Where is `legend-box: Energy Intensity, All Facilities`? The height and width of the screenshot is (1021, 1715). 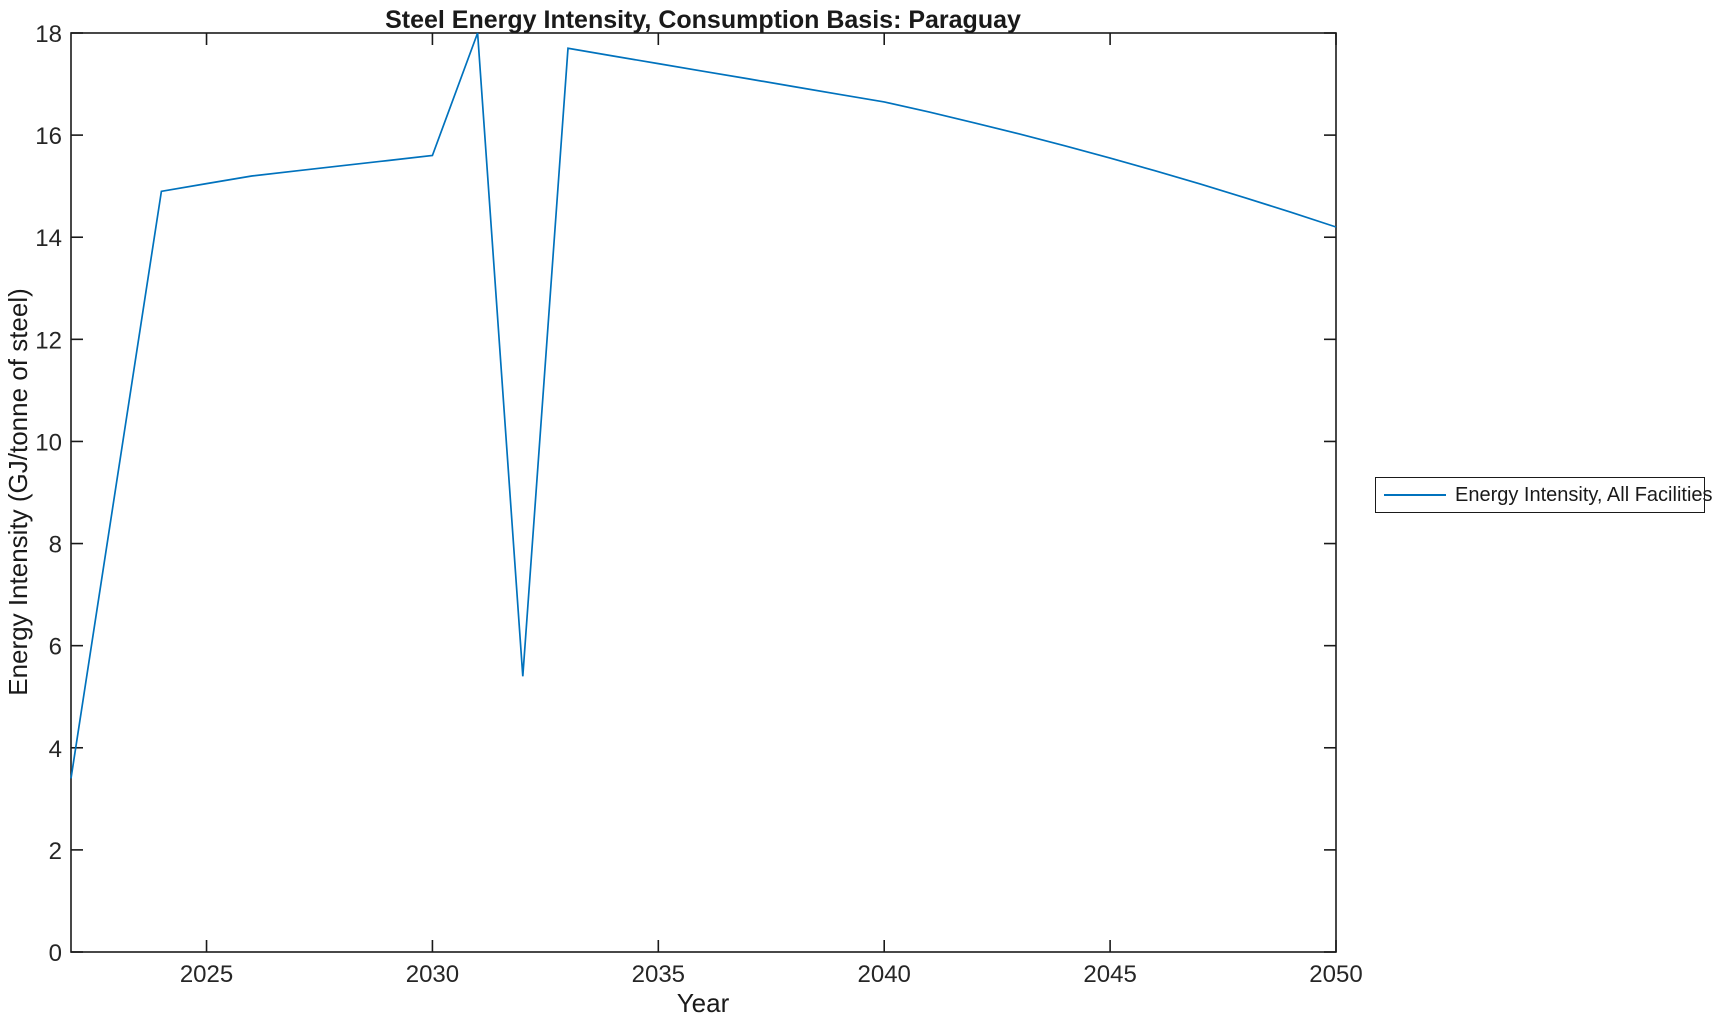 legend-box: Energy Intensity, All Facilities is located at coordinates (1544, 495).